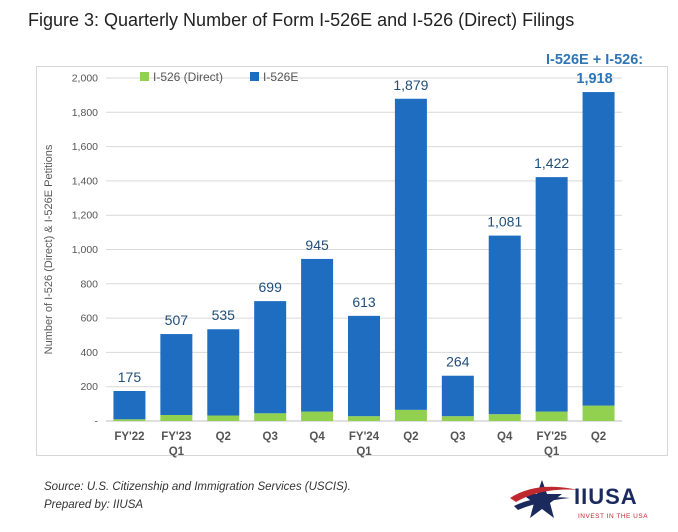 The height and width of the screenshot is (532, 678). I want to click on prepared-by-note: Prepared by: IIUSA, so click(94, 505).